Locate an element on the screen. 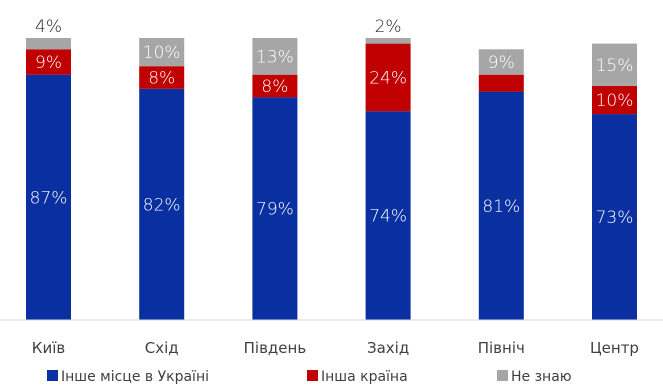 The height and width of the screenshot is (385, 663). data-label-2-3: 2% is located at coordinates (388, 27).